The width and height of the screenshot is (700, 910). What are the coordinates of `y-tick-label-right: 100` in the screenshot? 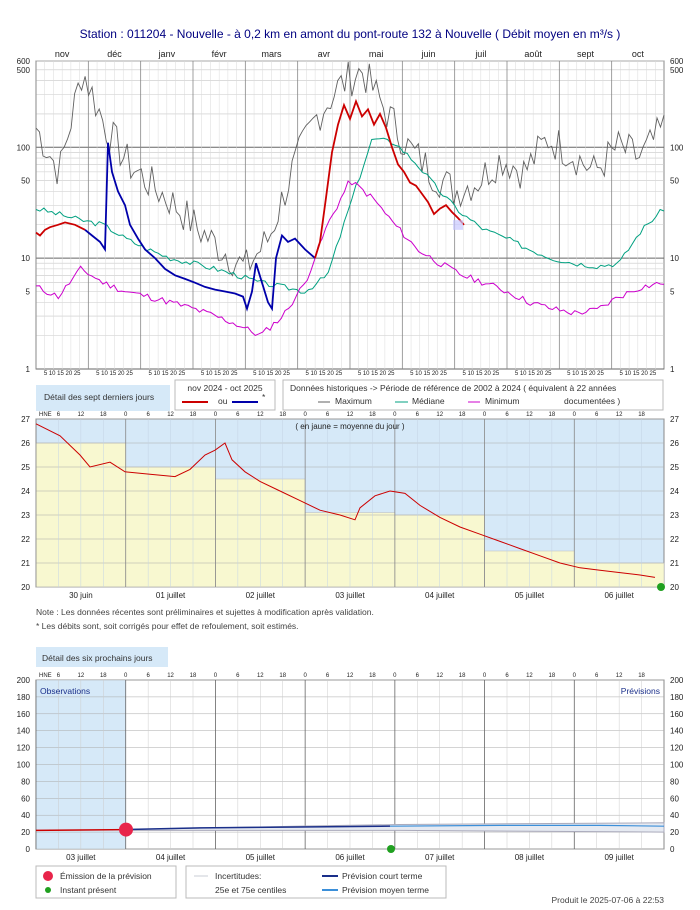 It's located at (677, 147).